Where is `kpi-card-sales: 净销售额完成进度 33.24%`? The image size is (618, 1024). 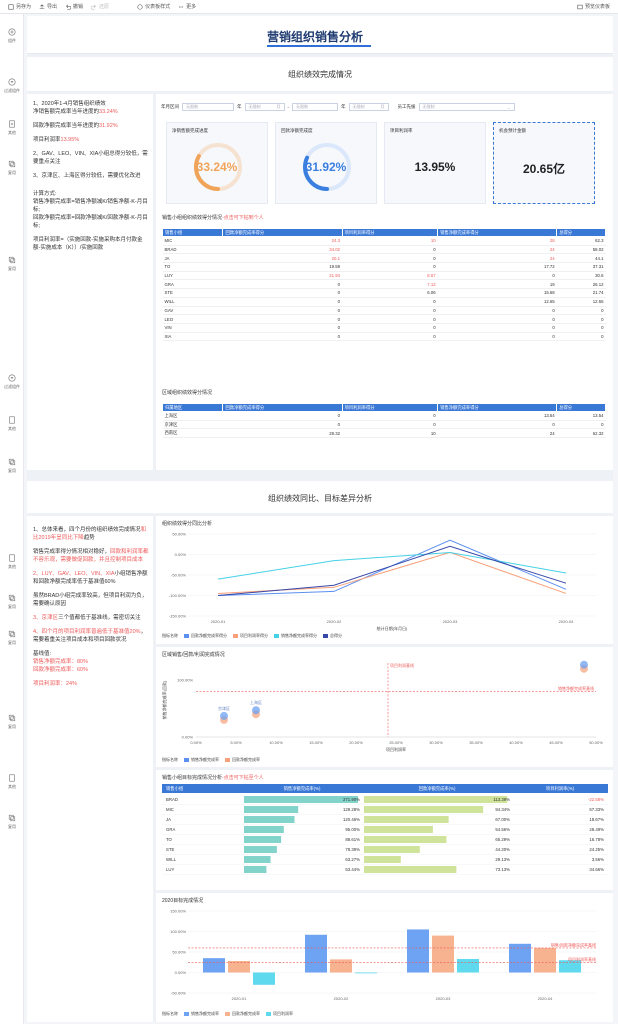
kpi-card-sales: 净销售额完成进度 33.24% is located at coordinates (217, 163).